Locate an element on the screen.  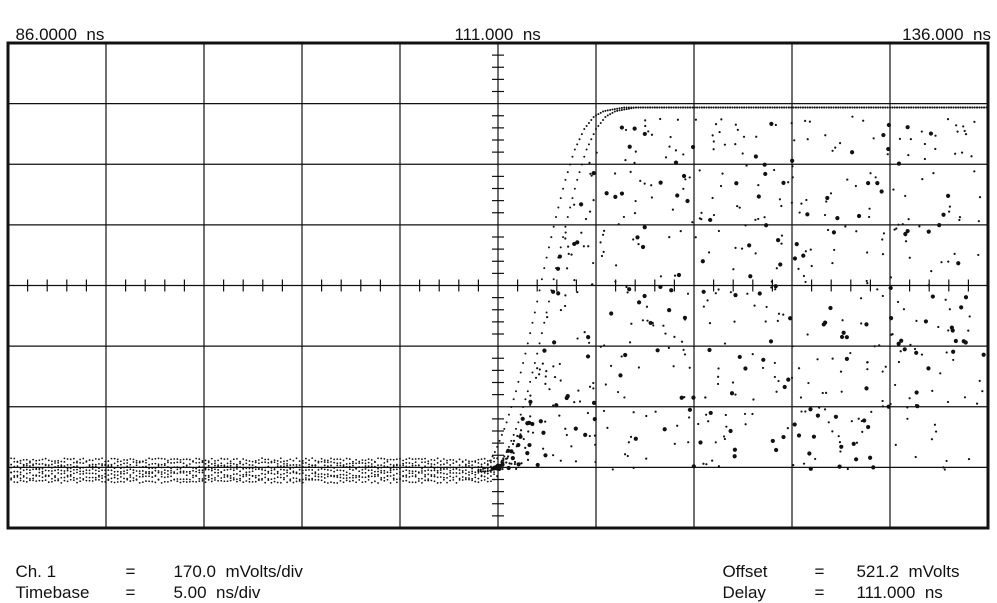
delay-eq: = is located at coordinates (819, 592).